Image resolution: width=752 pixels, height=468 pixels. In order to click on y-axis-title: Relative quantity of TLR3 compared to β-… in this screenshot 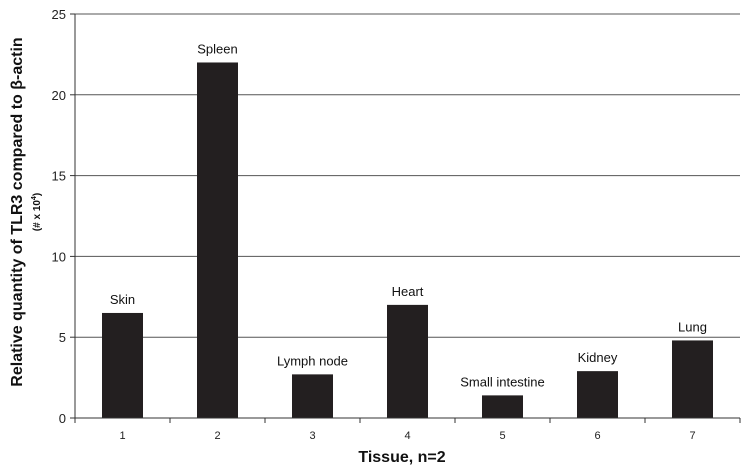, I will do `click(17, 211)`.